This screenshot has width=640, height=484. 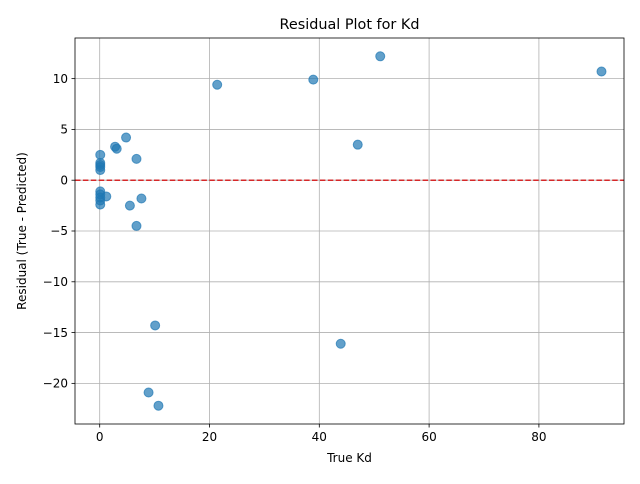 What do you see at coordinates (55, 282) in the screenshot?
I see `y-tick-label: −10` at bounding box center [55, 282].